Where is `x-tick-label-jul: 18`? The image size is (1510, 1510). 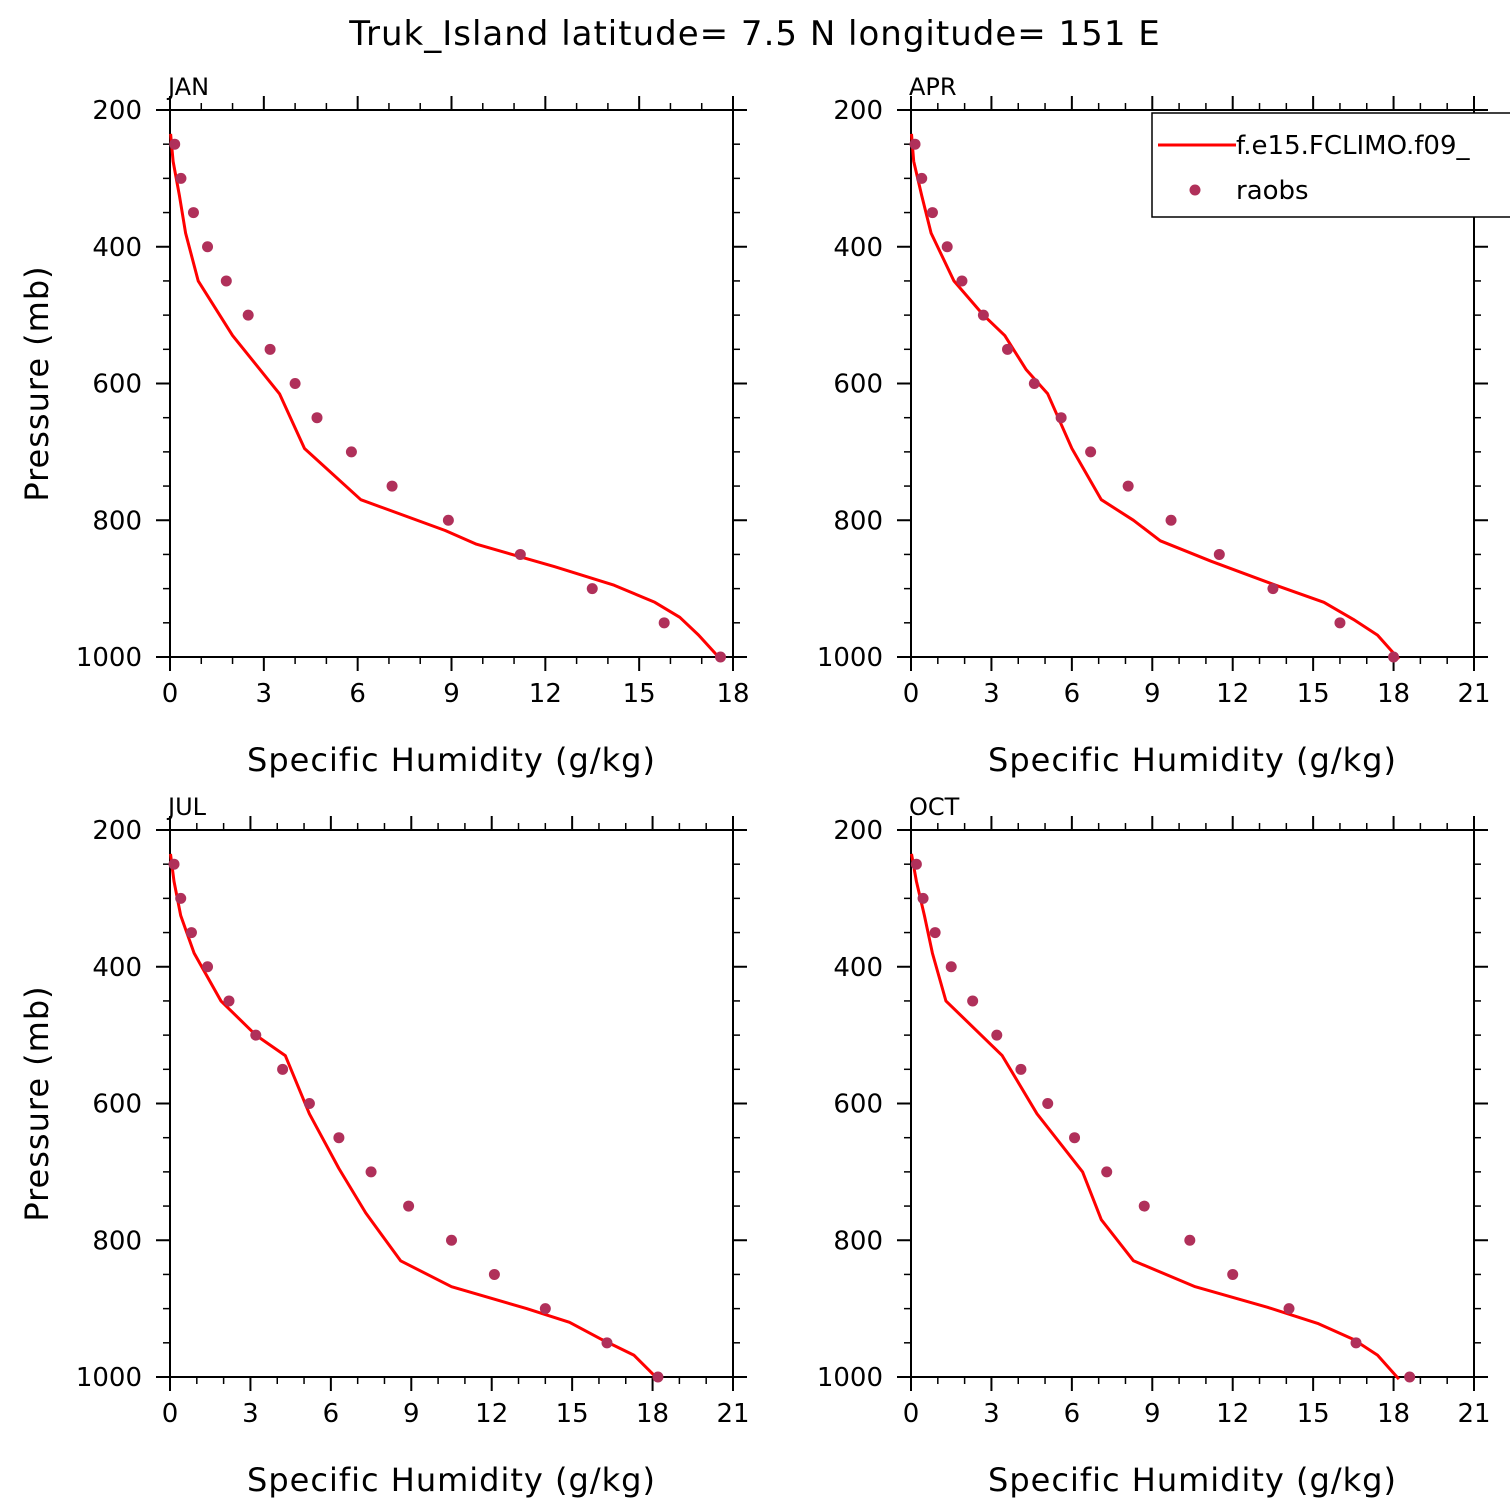
x-tick-label-jul: 18 is located at coordinates (652, 1414).